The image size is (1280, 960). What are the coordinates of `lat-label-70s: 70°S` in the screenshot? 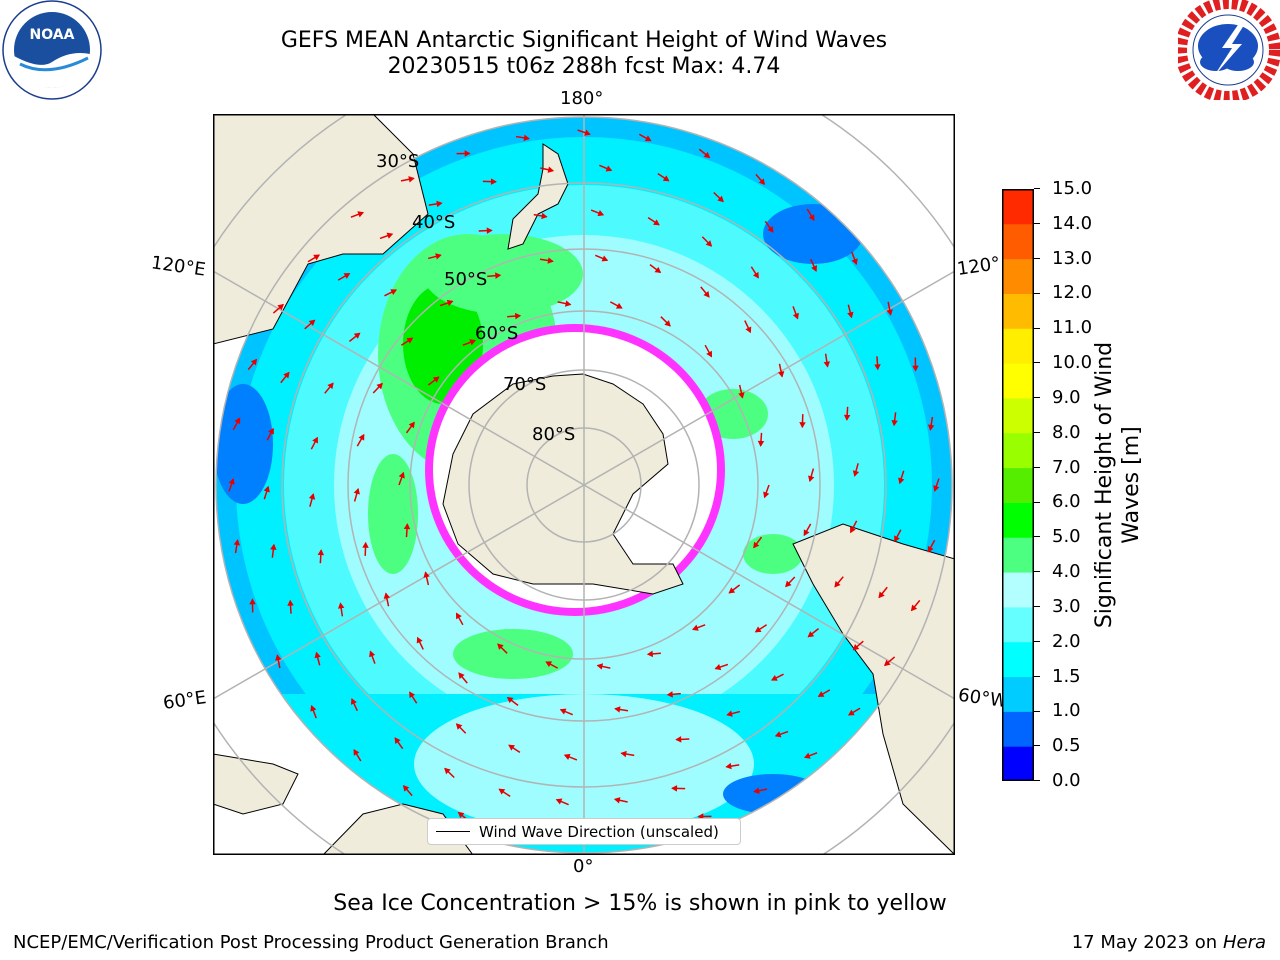 It's located at (525, 384).